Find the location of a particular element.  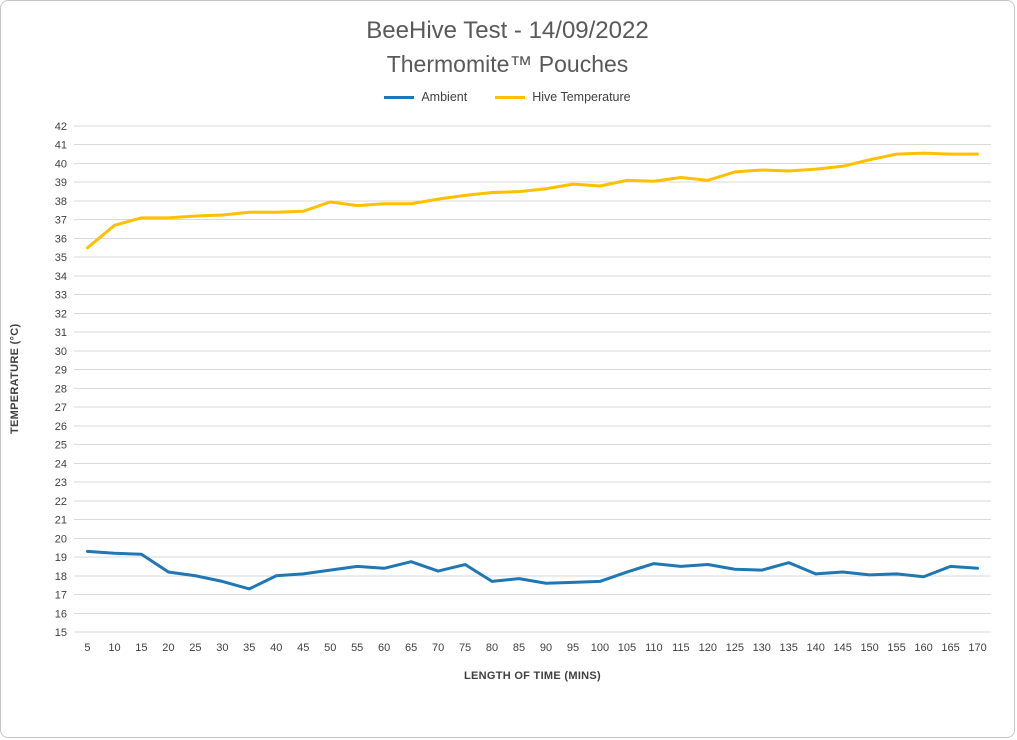

legend-label-hive-temperature: Hive Temperature is located at coordinates (581, 97).